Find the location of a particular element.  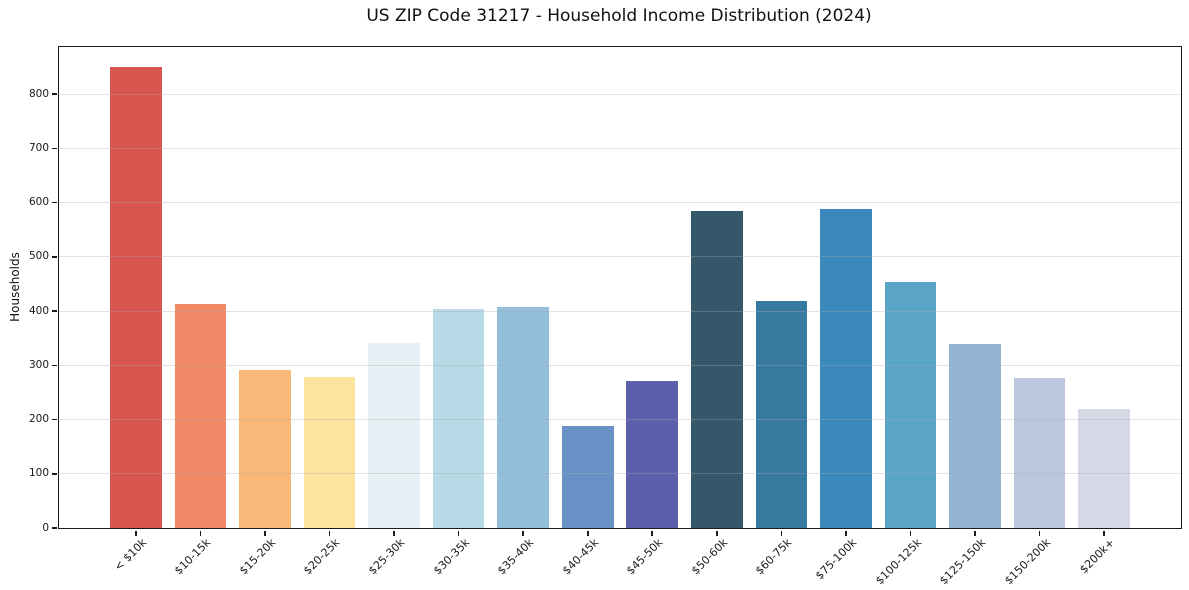

y-tick-label: 200 is located at coordinates (38, 419).